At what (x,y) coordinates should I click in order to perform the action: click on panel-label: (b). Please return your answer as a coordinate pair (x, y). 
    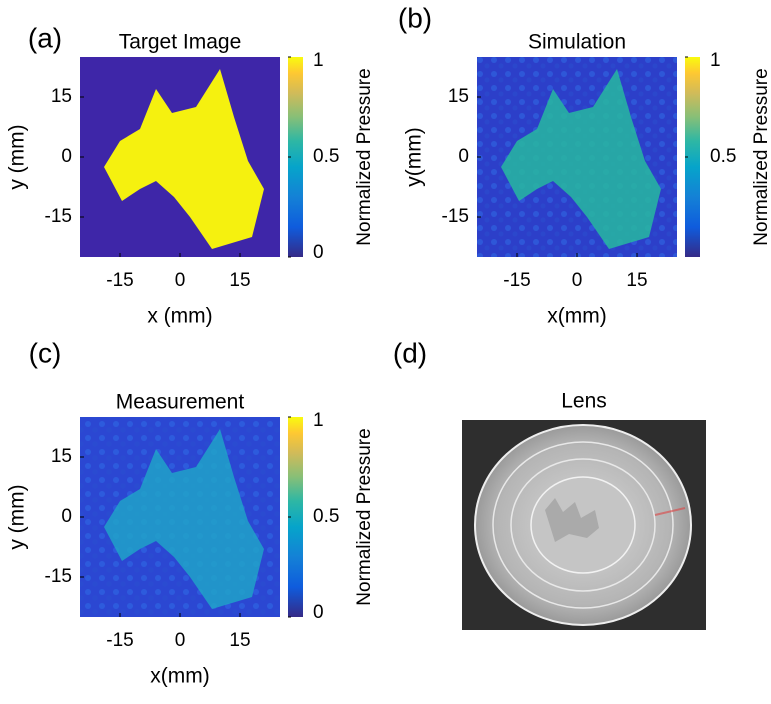
    Looking at the image, I should click on (415, 17).